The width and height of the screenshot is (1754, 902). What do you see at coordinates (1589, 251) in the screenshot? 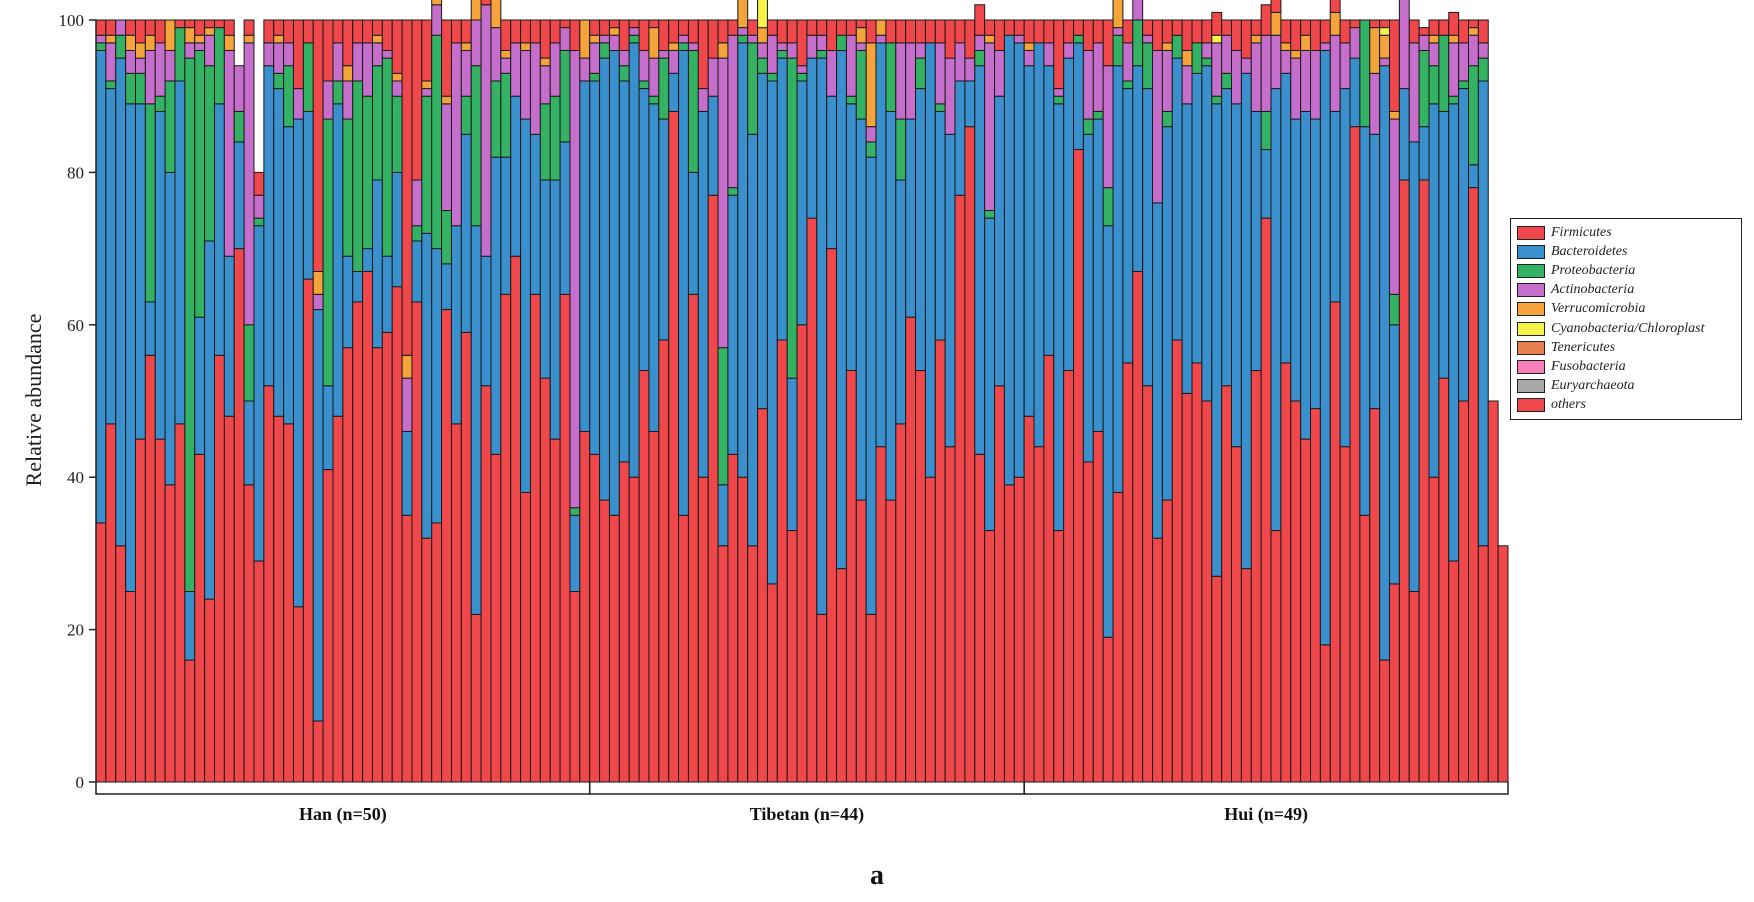
I see `legend-label-2: Bacteroidetes` at bounding box center [1589, 251].